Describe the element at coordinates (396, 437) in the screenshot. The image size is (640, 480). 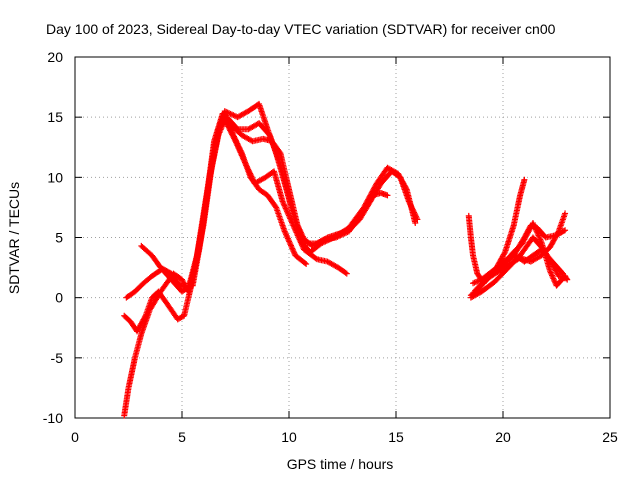
I see `x-tick-label: 15` at that location.